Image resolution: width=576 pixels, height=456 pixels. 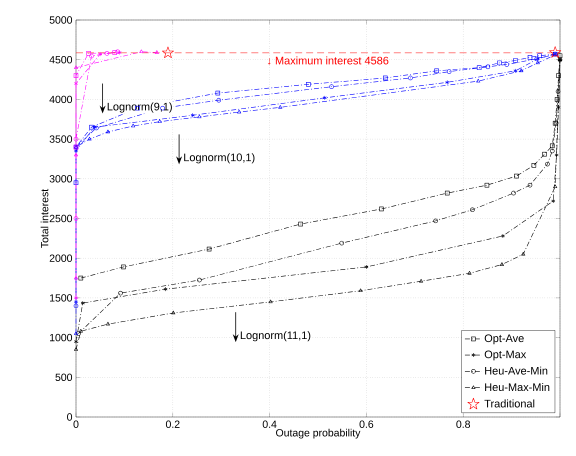 What do you see at coordinates (61, 139) in the screenshot?
I see `y-tick-label: 3500` at bounding box center [61, 139].